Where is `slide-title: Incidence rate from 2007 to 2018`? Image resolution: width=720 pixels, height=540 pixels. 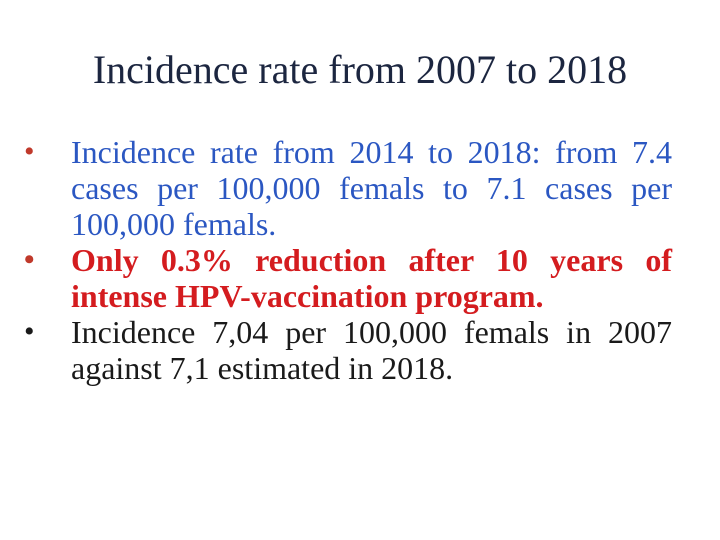
slide-title: Incidence rate from 2007 to 2018 is located at coordinates (360, 69).